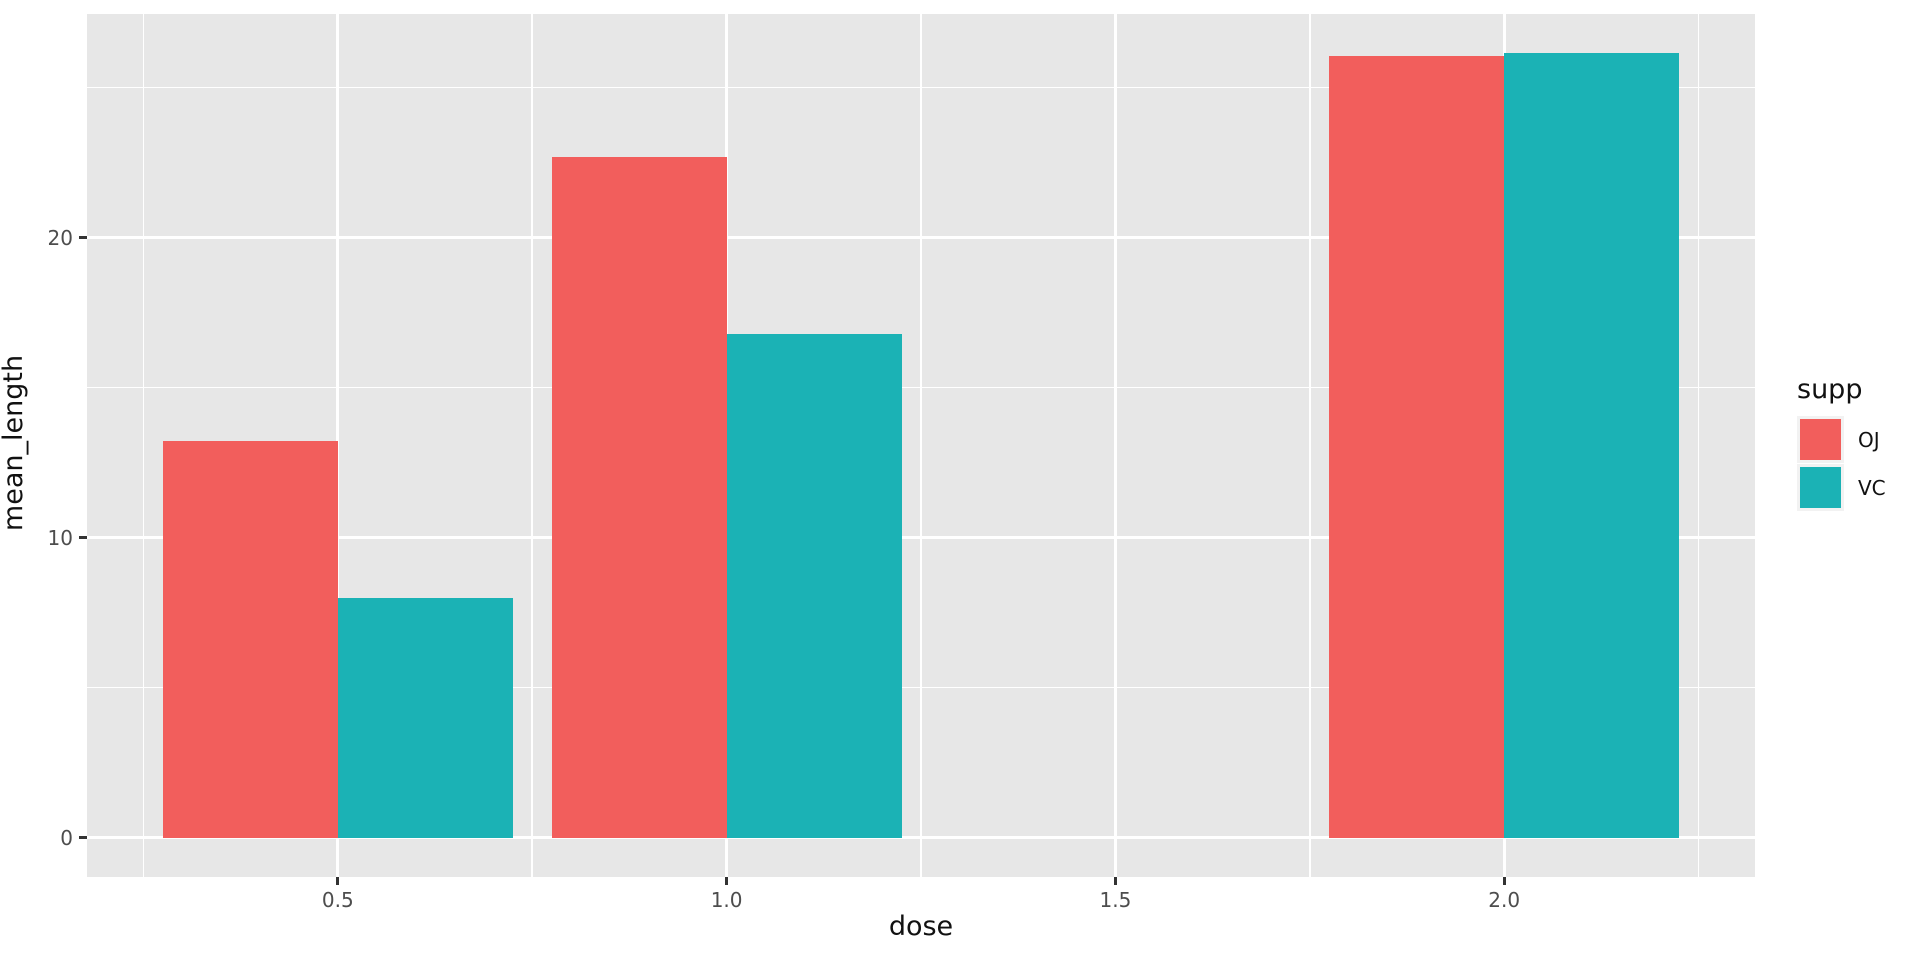 The height and width of the screenshot is (960, 1920). I want to click on legend-entry-VC: VC, so click(1841, 487).